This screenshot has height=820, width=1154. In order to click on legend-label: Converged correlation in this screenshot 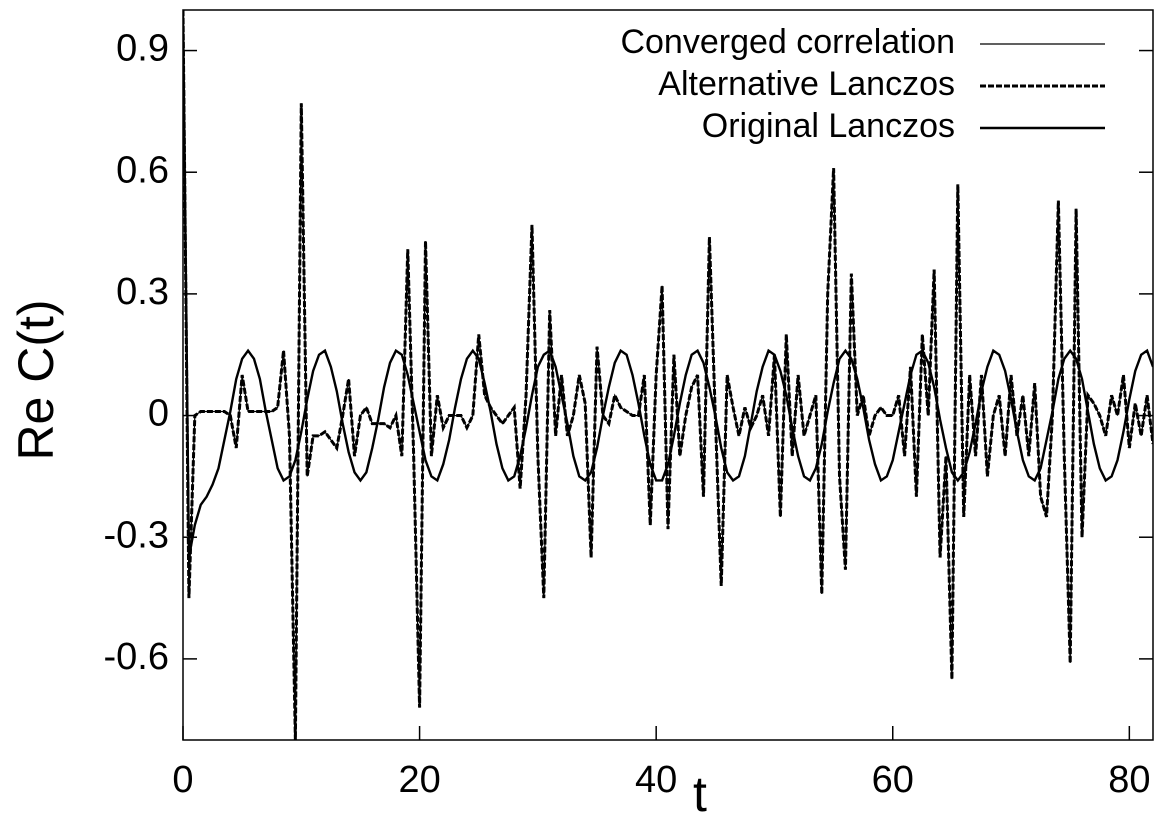, I will do `click(787, 42)`.